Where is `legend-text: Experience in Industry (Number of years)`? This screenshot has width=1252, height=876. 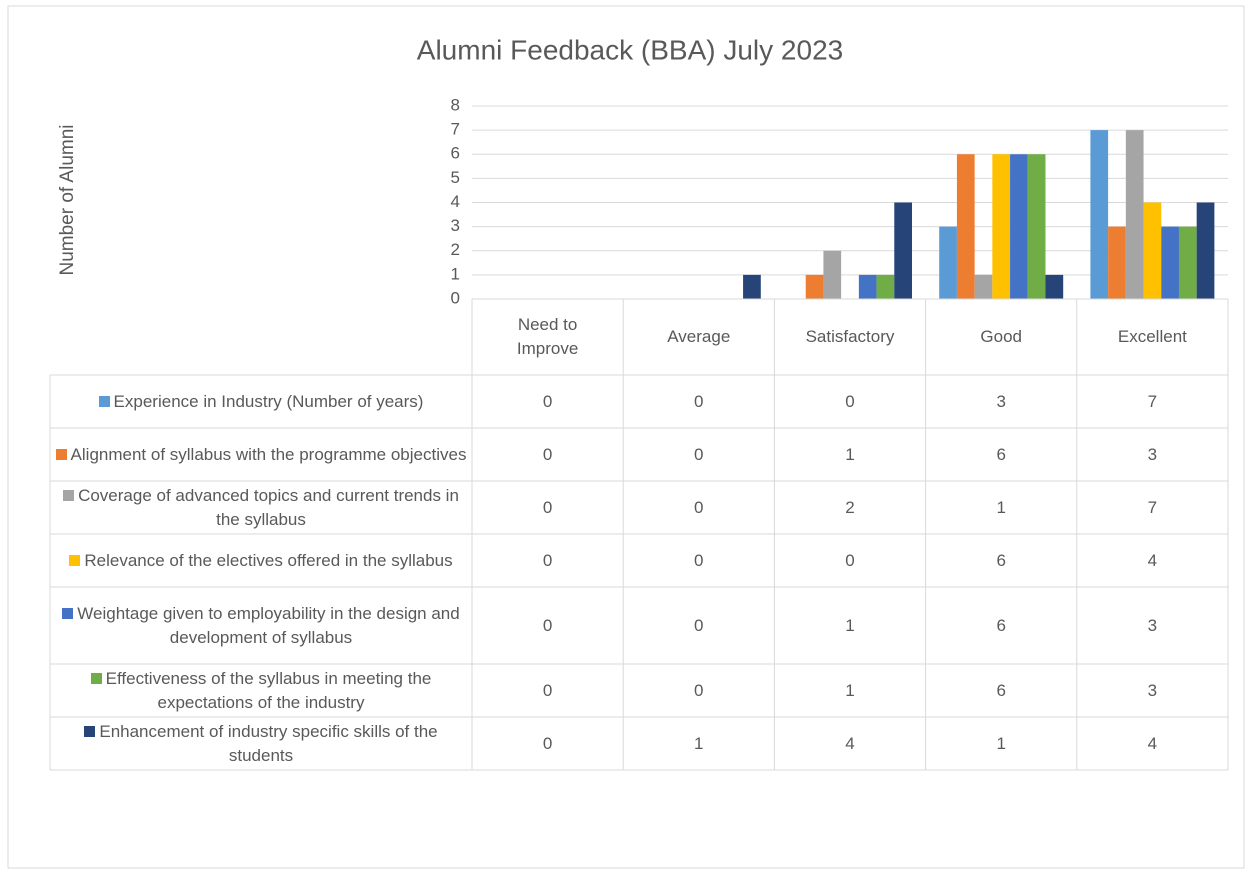
legend-text: Experience in Industry (Number of years) is located at coordinates (261, 402).